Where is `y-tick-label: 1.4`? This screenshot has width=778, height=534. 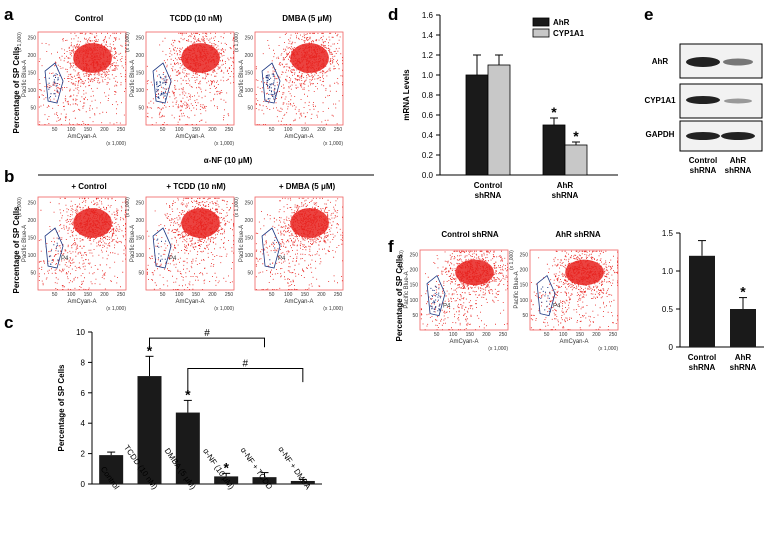
y-tick-label: 1.4 is located at coordinates (428, 35).